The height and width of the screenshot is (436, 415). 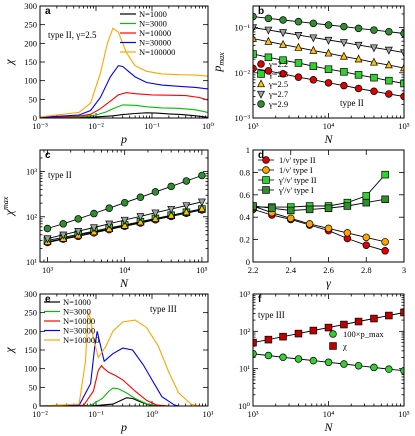 What do you see at coordinates (242, 28) in the screenshot?
I see `y-tick-label: 10⁻¹` at bounding box center [242, 28].